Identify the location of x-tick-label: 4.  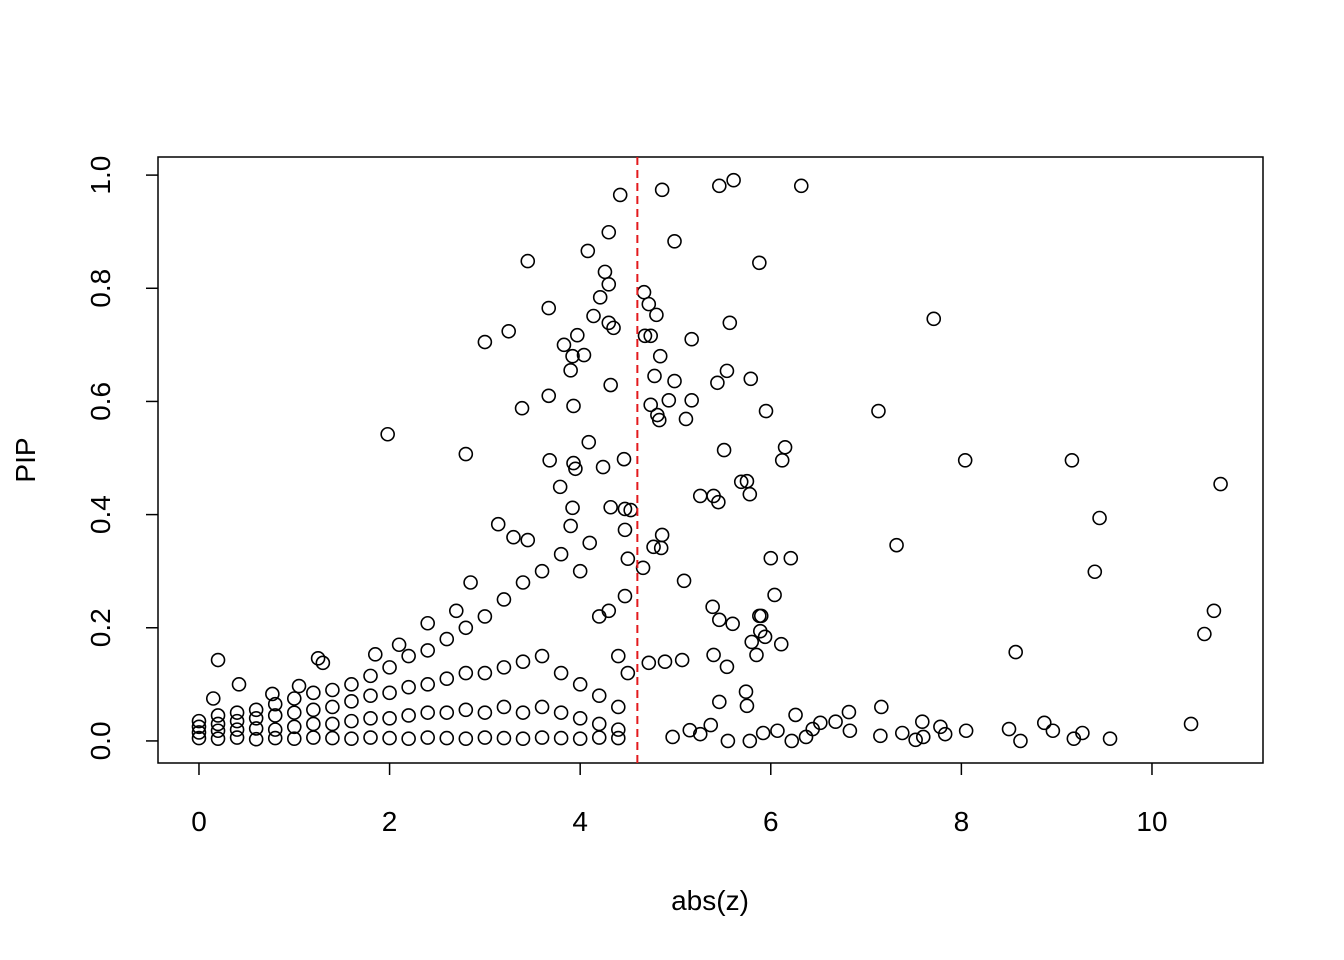
(580, 821).